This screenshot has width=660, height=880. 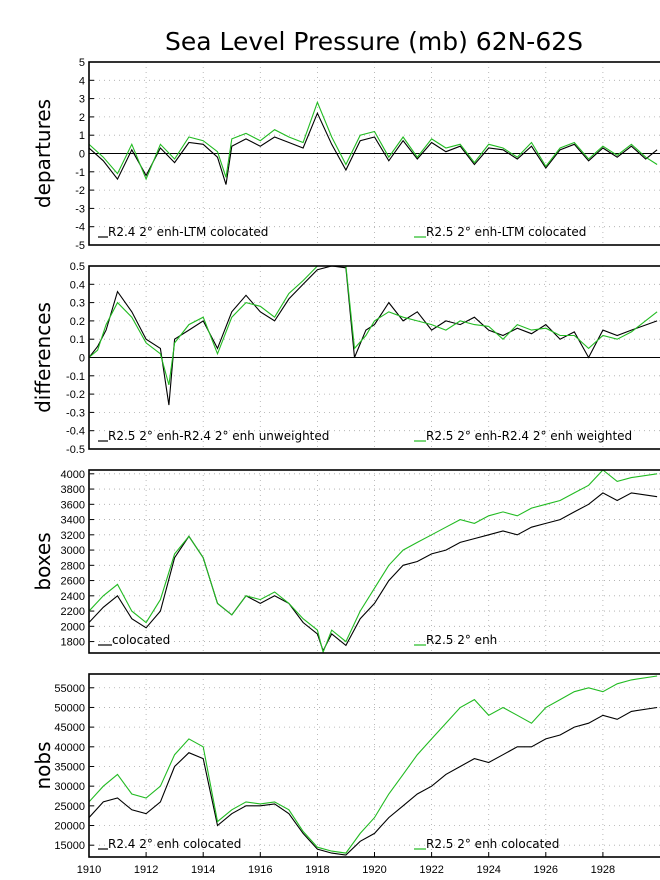 What do you see at coordinates (69, 689) in the screenshot?
I see `y-tick-label: 55000` at bounding box center [69, 689].